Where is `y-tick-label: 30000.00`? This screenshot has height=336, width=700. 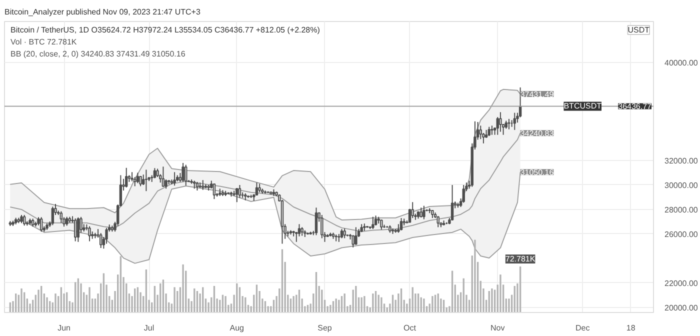
y-tick-label: 30000.00 is located at coordinates (681, 185).